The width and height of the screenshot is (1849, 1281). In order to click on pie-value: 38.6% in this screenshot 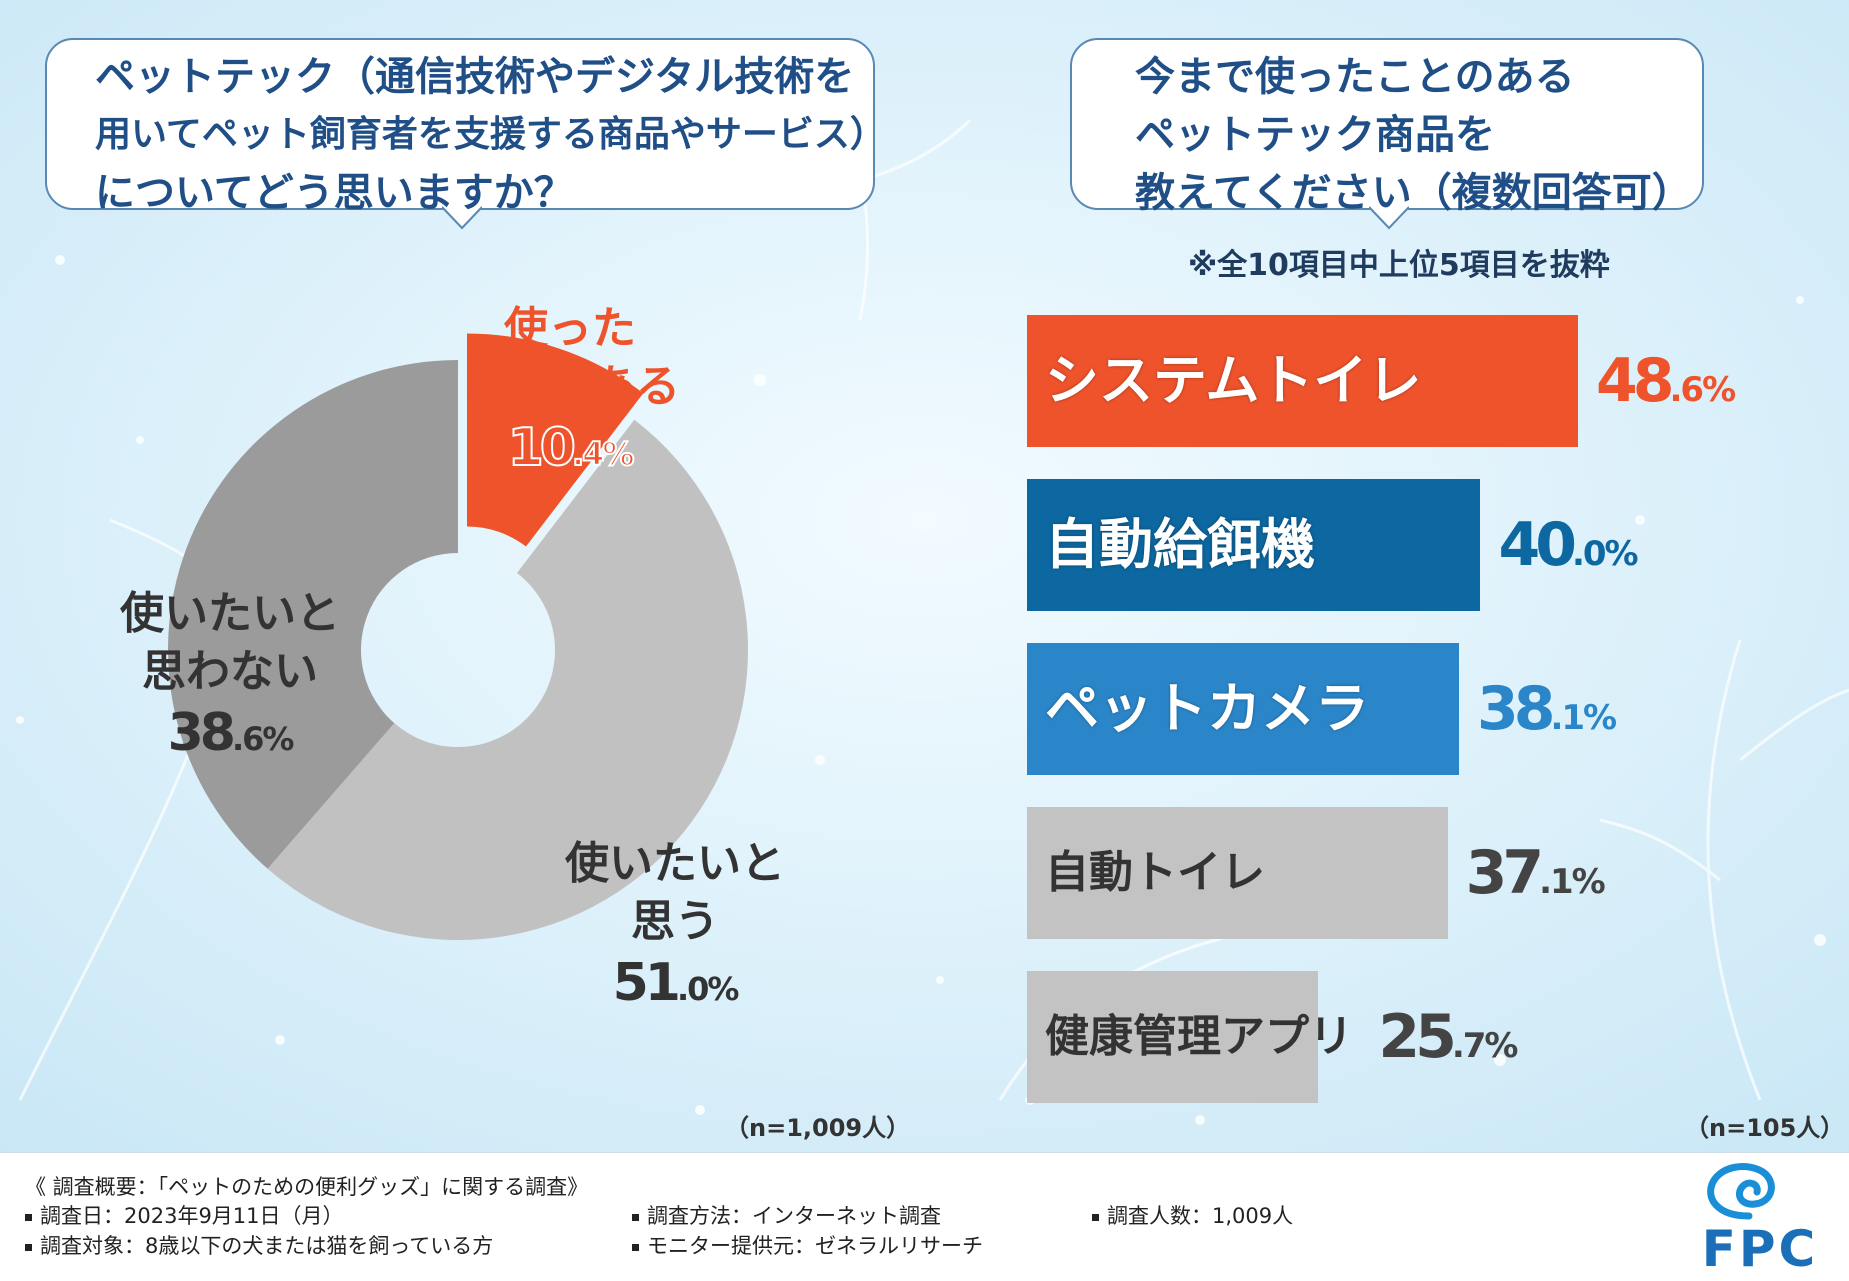, I will do `click(230, 736)`.